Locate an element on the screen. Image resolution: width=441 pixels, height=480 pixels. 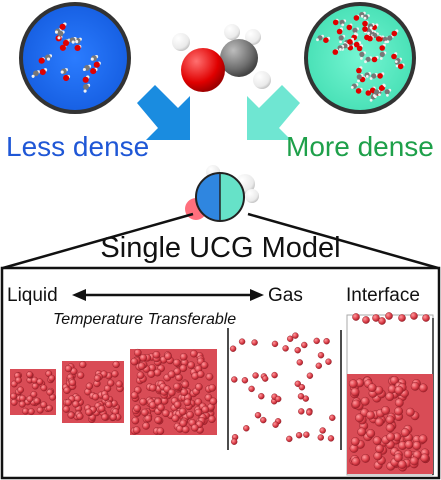
arrow-down-left-icon is located at coordinates (273, 112).